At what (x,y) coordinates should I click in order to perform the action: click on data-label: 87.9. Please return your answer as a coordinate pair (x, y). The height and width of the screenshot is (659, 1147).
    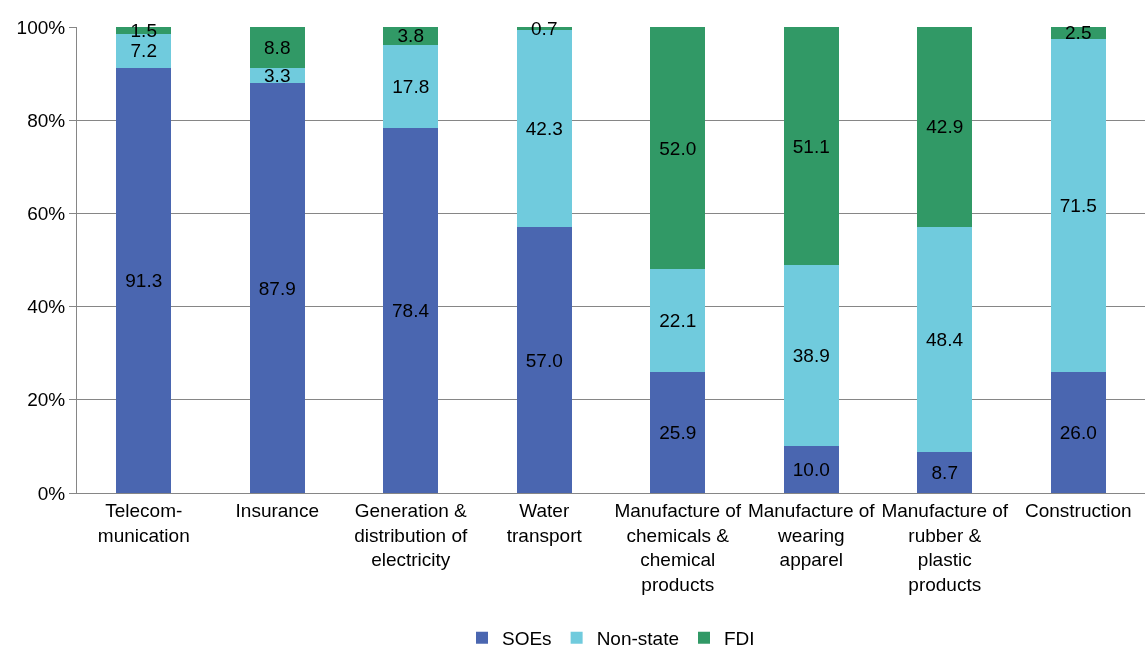
    Looking at the image, I should click on (277, 288).